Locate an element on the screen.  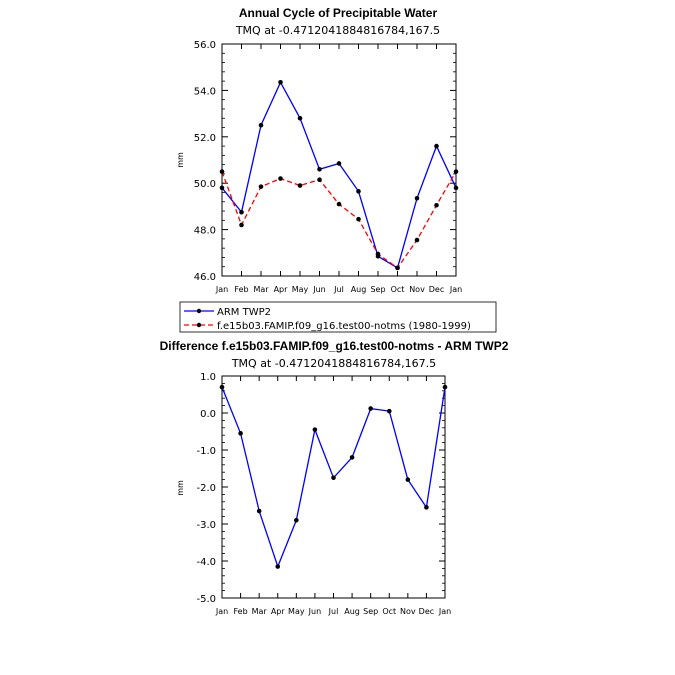
legend-marker-arm is located at coordinates (199, 311).